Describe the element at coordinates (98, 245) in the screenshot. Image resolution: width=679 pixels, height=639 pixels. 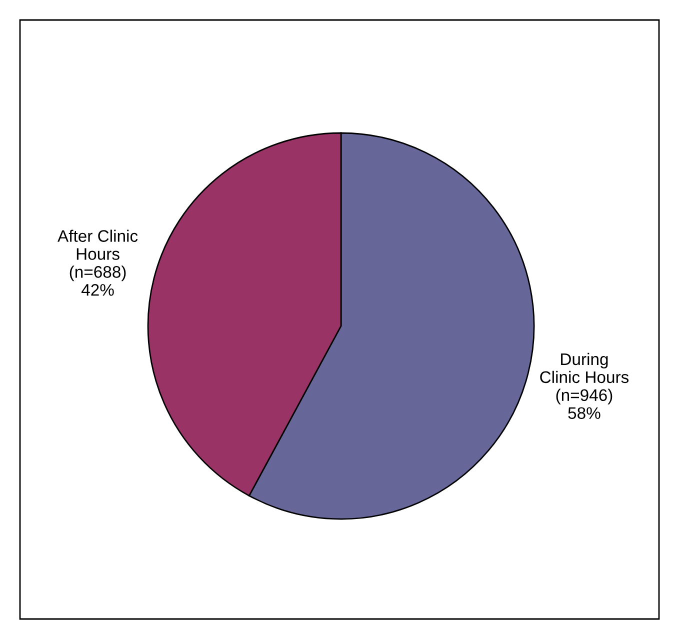
I see `slice-label: After Clinic Hours` at that location.